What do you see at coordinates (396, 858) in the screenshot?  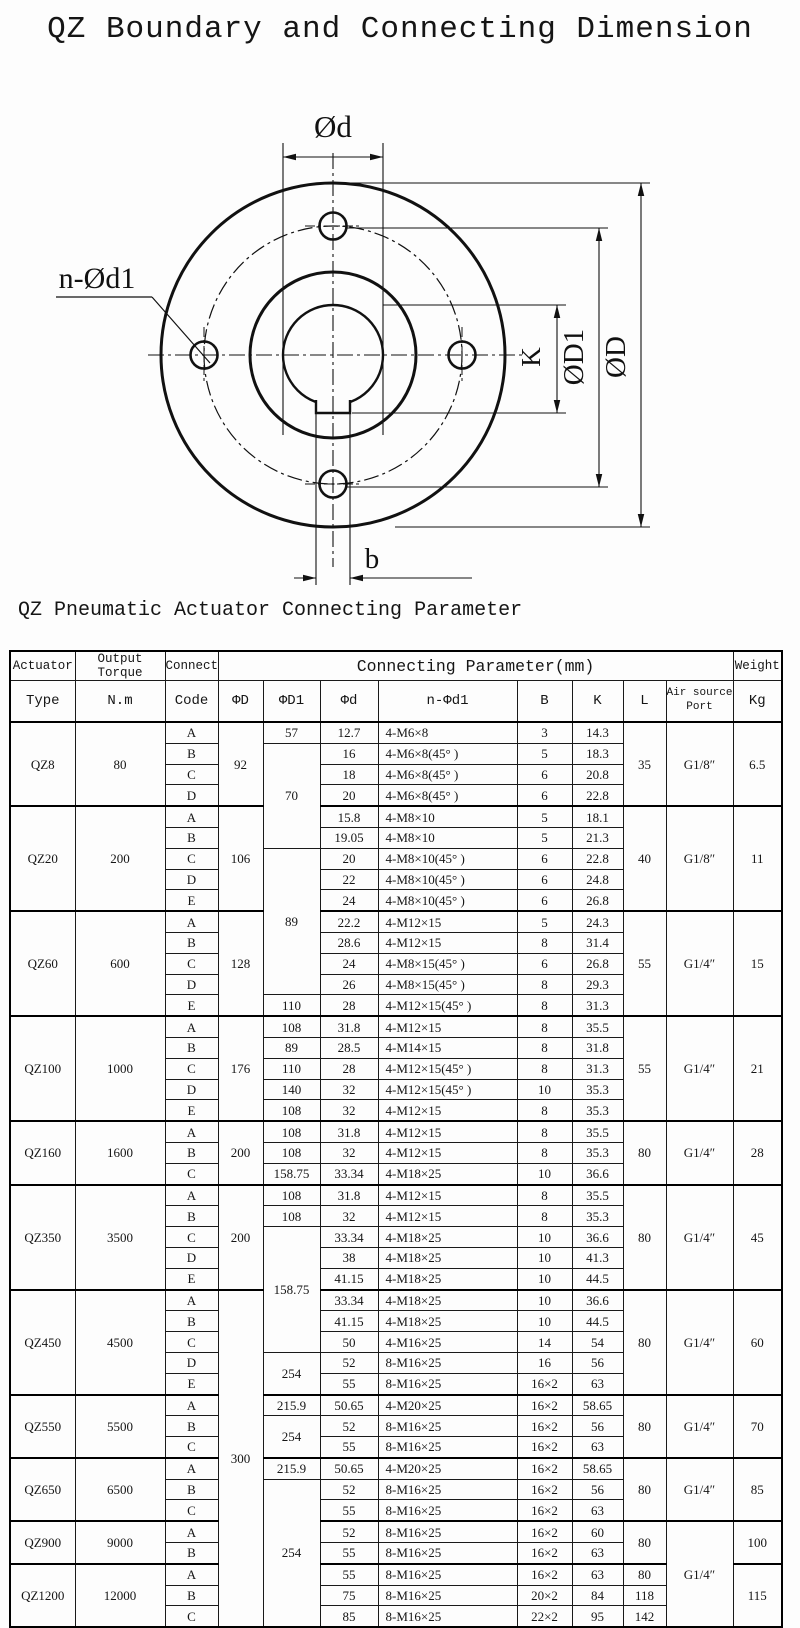 I see `table-row: QZ20 200 A 106 15.8 4-M8×10 5 18.1 40 G1/8″ 11` at bounding box center [396, 858].